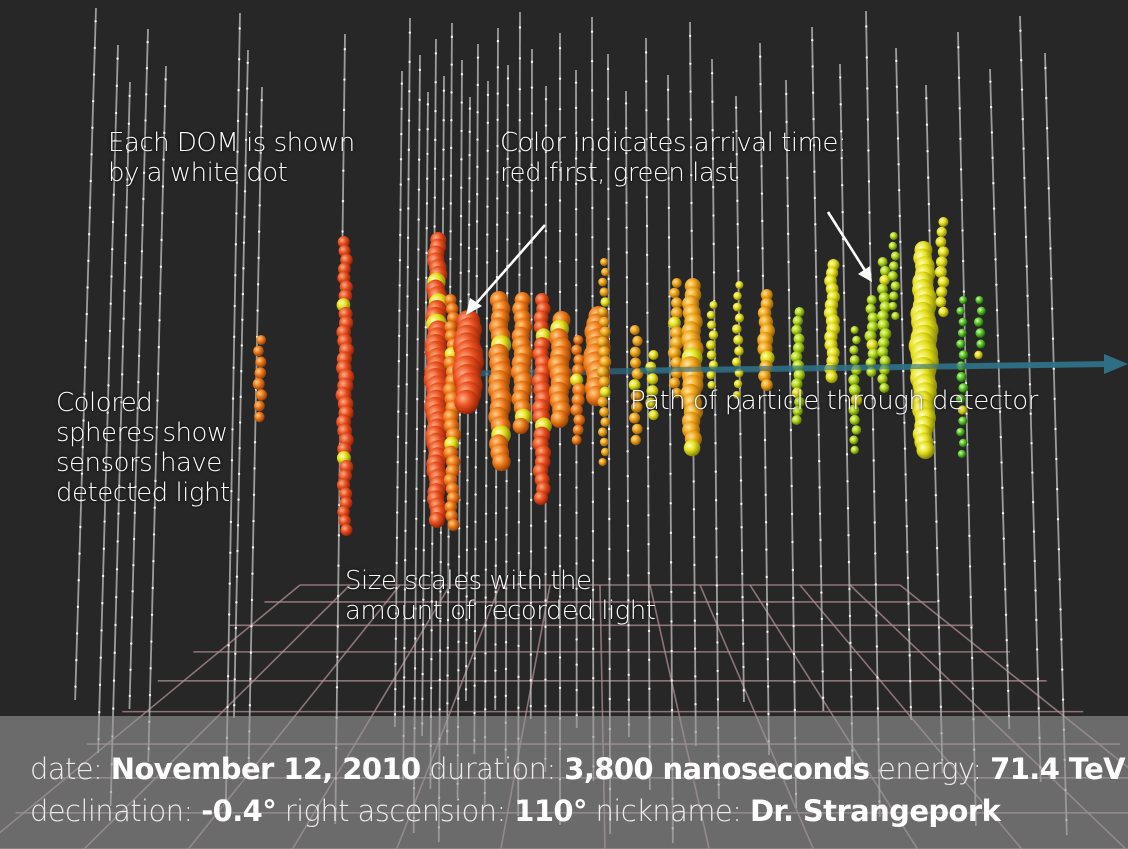  What do you see at coordinates (139, 463) in the screenshot?
I see `annotation-line: sensors have` at bounding box center [139, 463].